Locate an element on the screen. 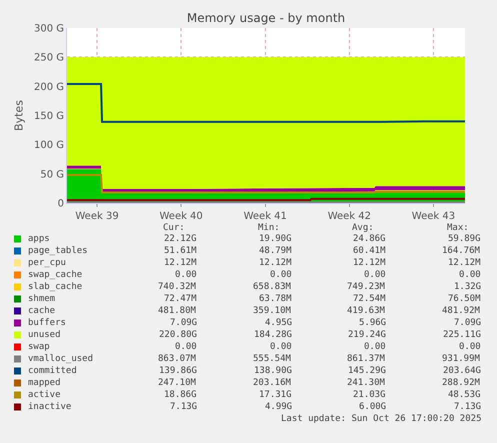 The width and height of the screenshot is (497, 443). legend-label: page_tables is located at coordinates (58, 251).